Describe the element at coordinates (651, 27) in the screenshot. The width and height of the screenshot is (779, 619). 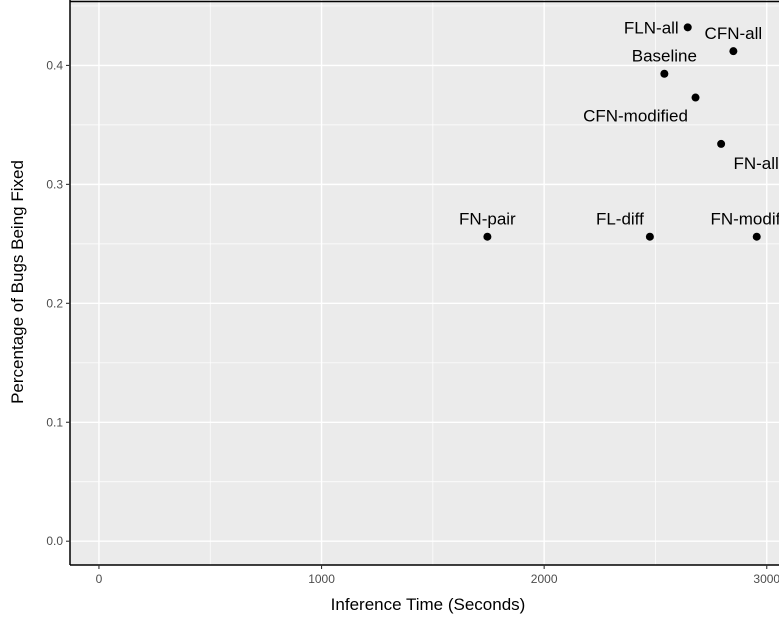
I see `point-label: FLN-all` at that location.